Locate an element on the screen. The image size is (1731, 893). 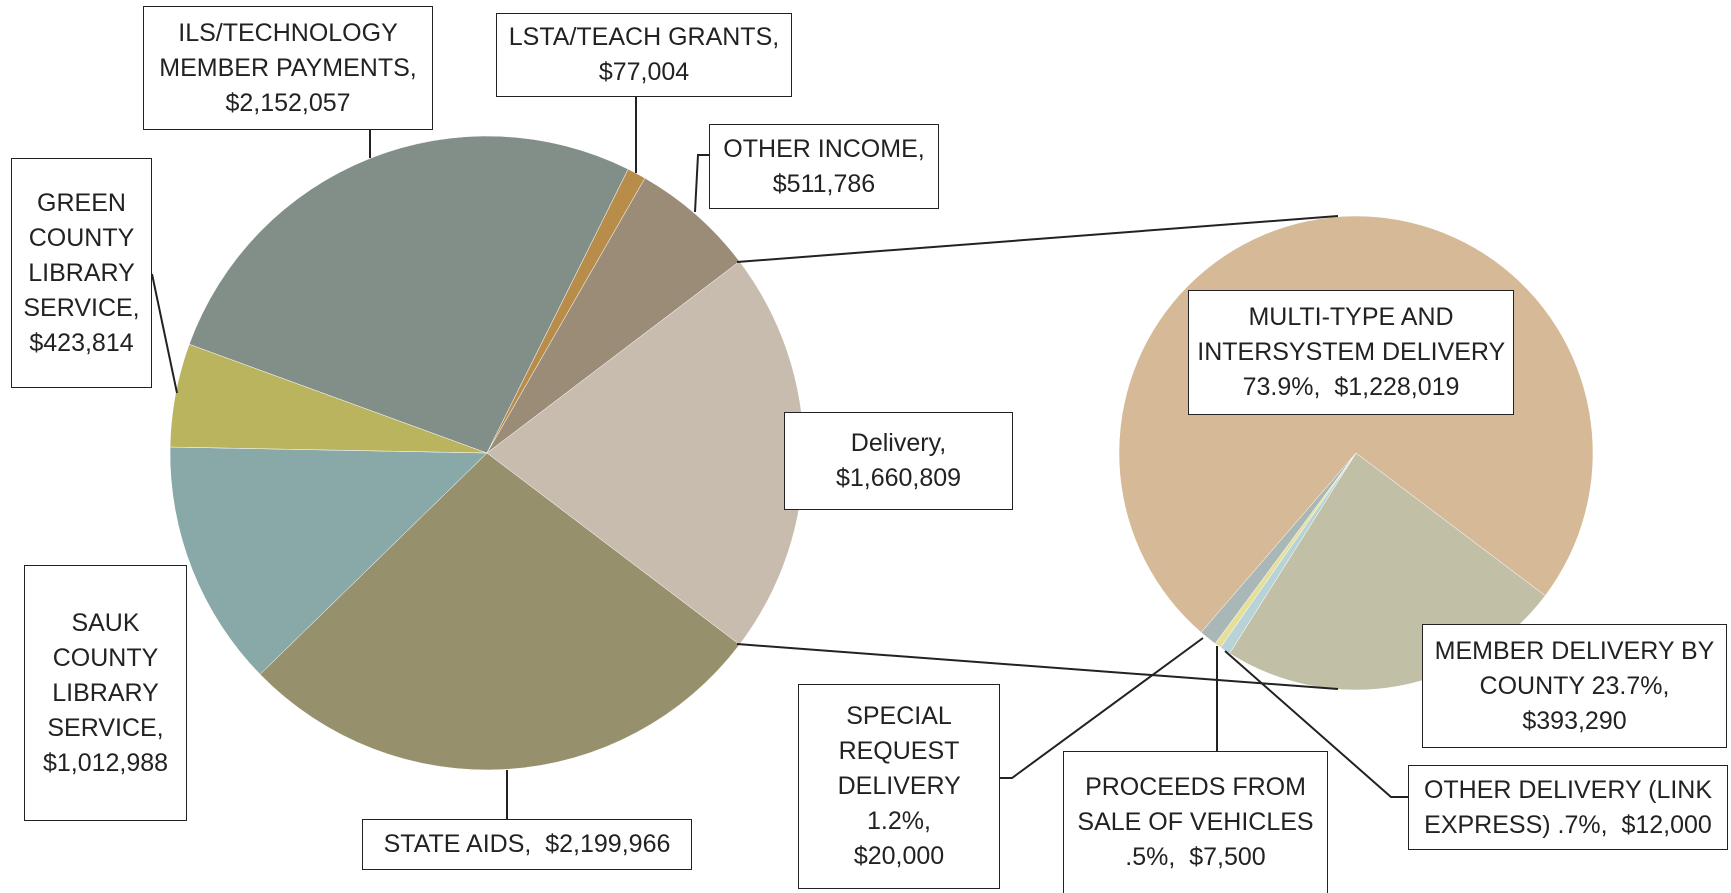
label-value: $20,000 is located at coordinates (899, 856).